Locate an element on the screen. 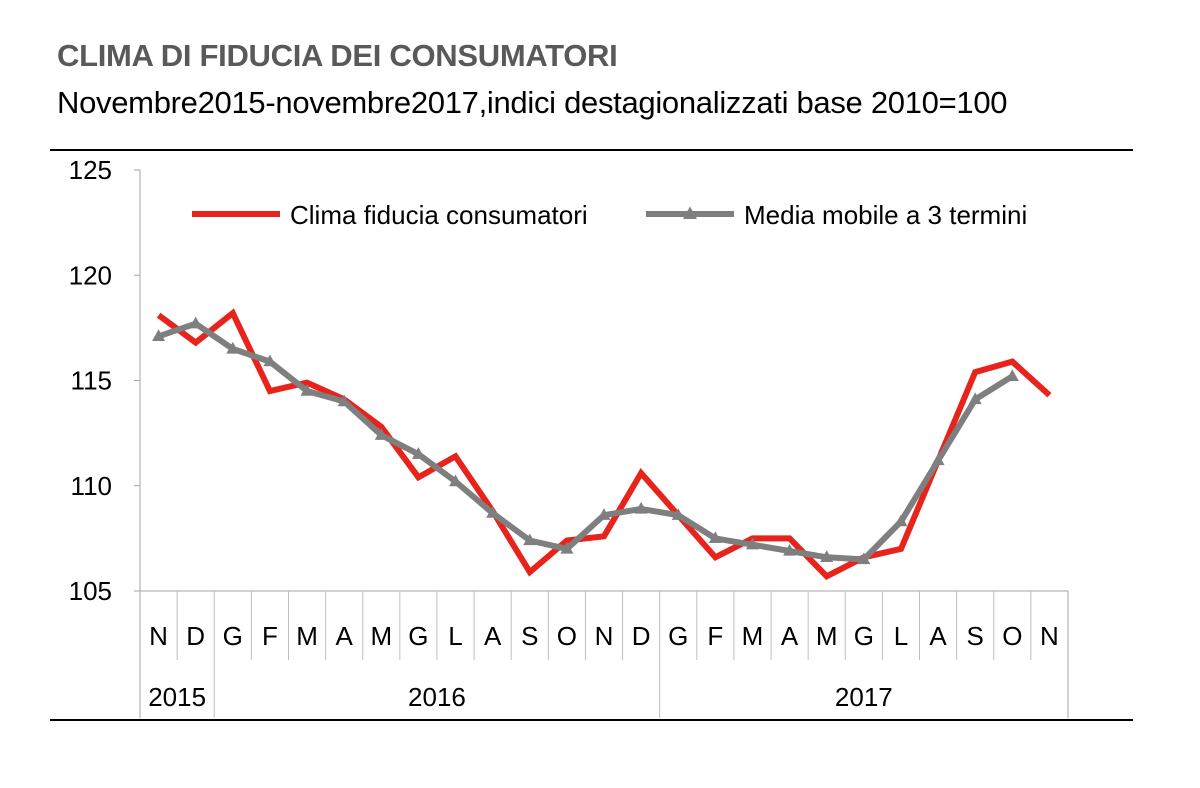 Image resolution: width=1200 pixels, height=788 pixels. y-tick-label: 115 is located at coordinates (91, 381).